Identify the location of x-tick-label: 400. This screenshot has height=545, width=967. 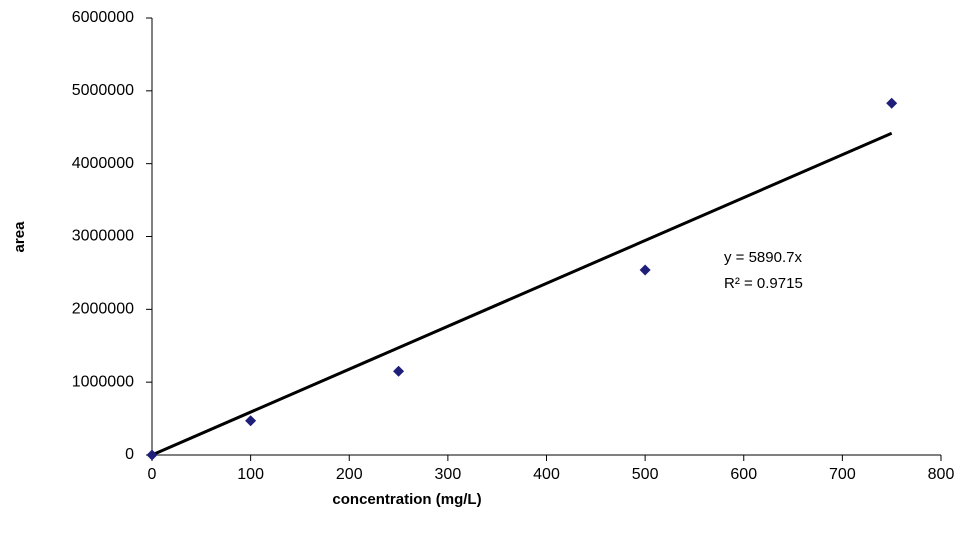
(546, 474).